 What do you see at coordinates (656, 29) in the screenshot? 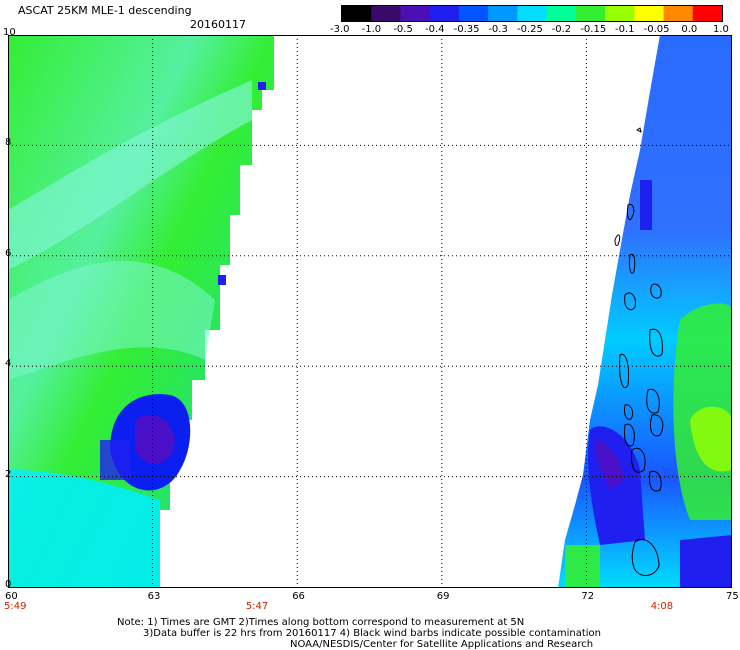
I see `color-bar-label: -0.05` at bounding box center [656, 29].